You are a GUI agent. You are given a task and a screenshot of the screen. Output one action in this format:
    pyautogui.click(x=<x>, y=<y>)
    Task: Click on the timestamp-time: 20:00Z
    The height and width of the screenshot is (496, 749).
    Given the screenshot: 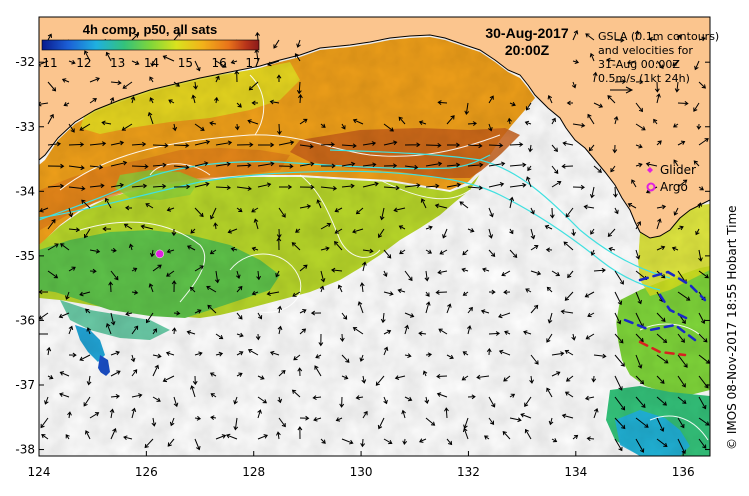 What is the action you would take?
    pyautogui.click(x=527, y=50)
    